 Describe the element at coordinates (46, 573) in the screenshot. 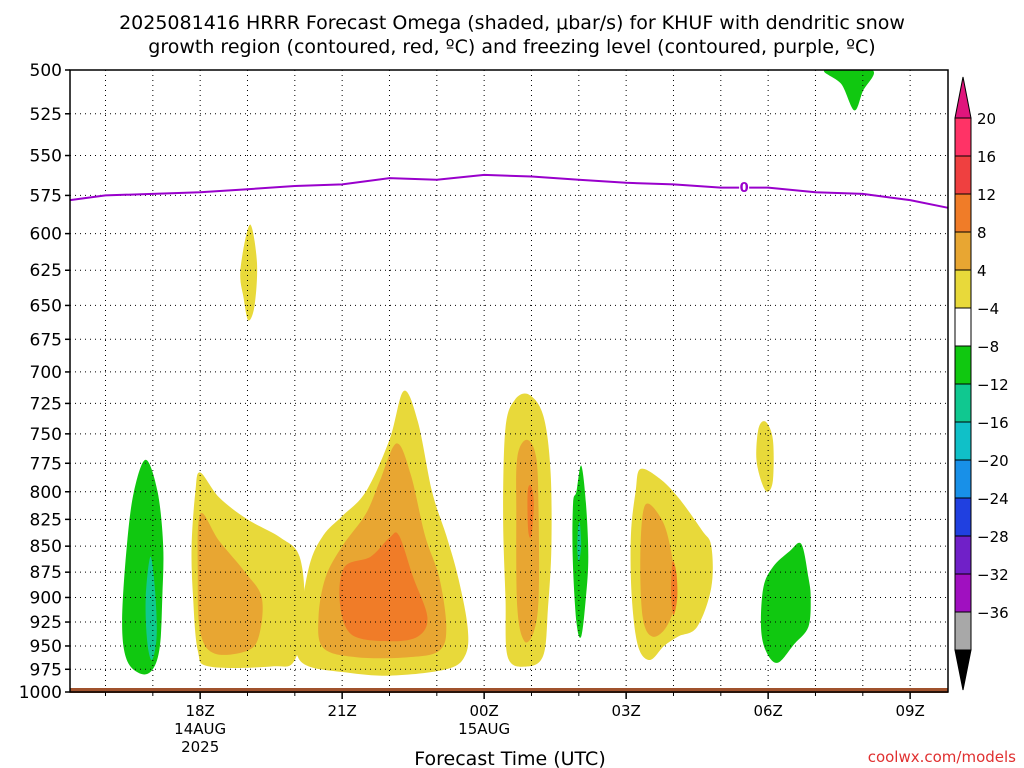

I see `y-tick-label: 875` at that location.